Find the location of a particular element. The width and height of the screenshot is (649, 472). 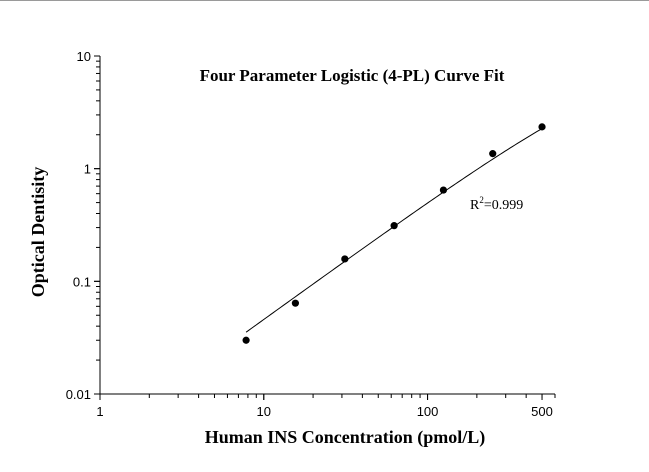

x-tick-label: 10 is located at coordinates (264, 411).